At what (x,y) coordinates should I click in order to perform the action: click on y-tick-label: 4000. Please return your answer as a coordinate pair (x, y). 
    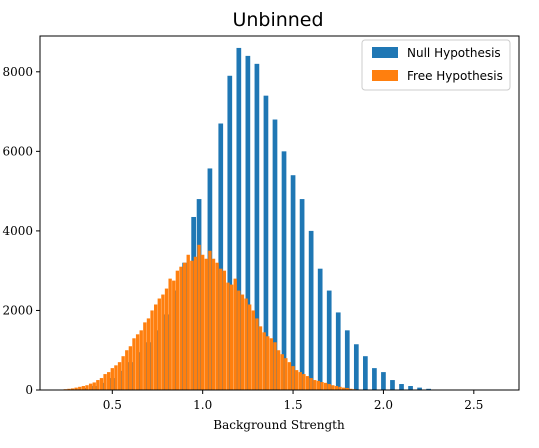
    Looking at the image, I should click on (17, 231).